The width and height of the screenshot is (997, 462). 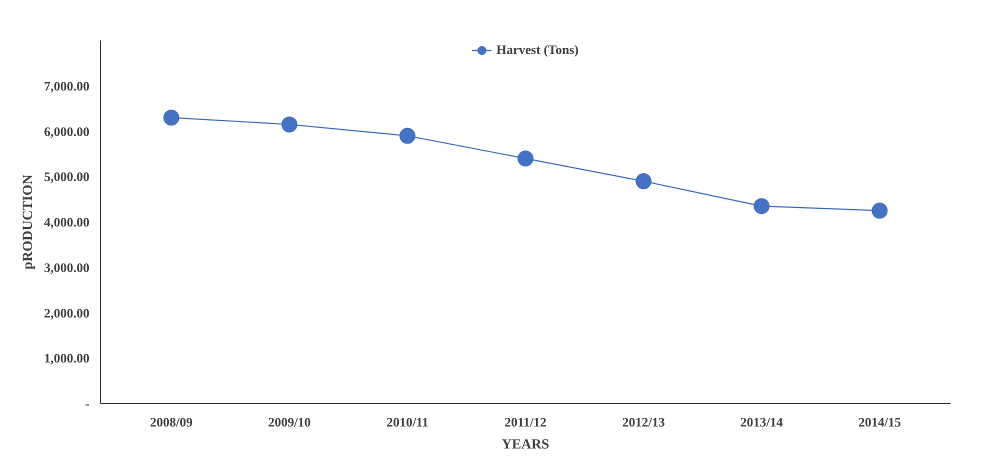 What do you see at coordinates (526, 445) in the screenshot?
I see `x-axis-title: YEARS` at bounding box center [526, 445].